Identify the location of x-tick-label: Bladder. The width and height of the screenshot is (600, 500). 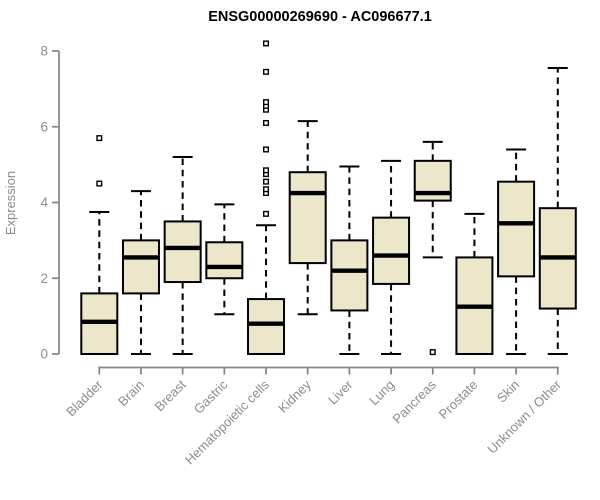
(84, 398).